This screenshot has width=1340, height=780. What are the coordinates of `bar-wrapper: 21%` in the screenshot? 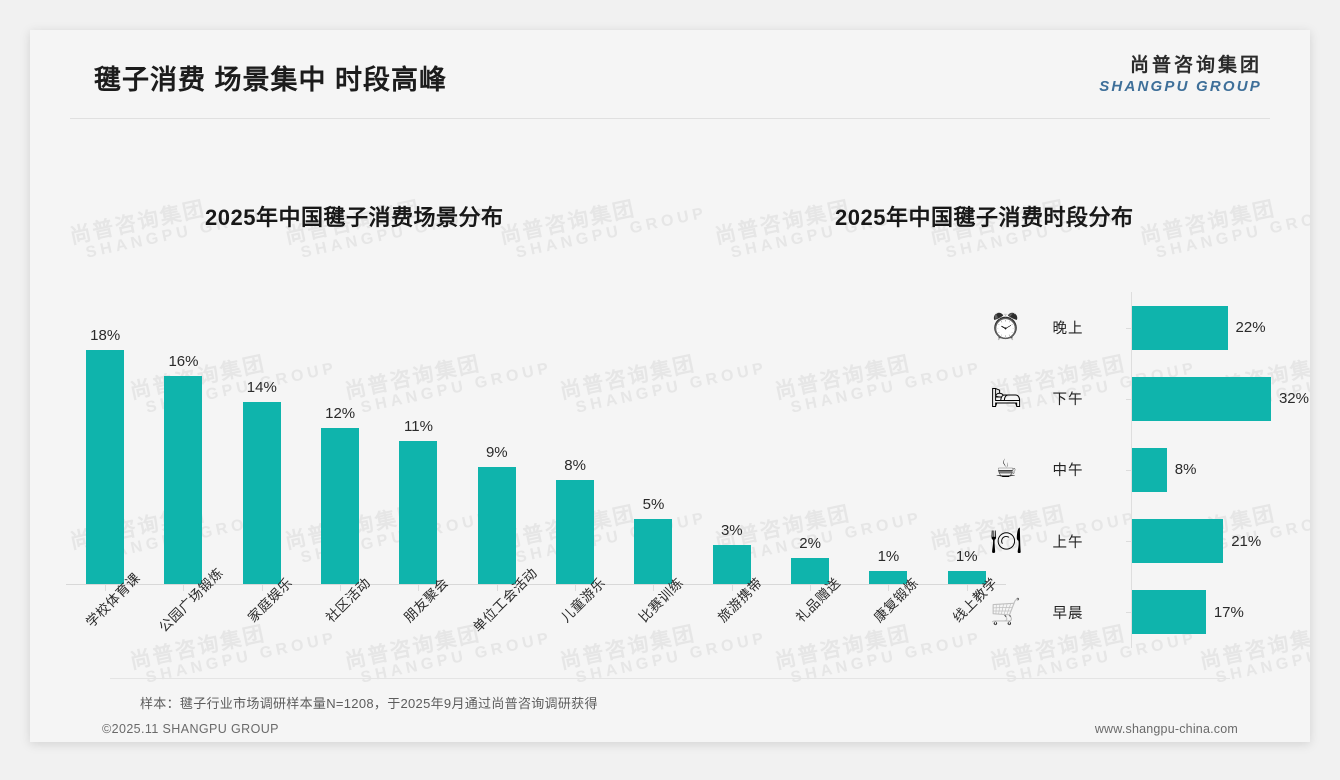 It's located at (1216, 541).